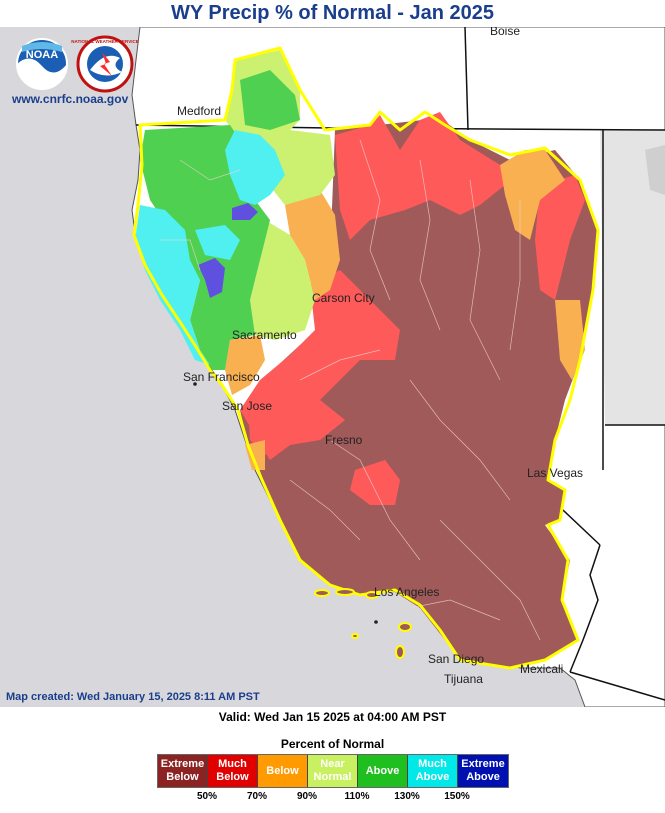 The width and height of the screenshot is (665, 813). What do you see at coordinates (555, 473) in the screenshot?
I see `city-las-vegas: Las Vegas` at bounding box center [555, 473].